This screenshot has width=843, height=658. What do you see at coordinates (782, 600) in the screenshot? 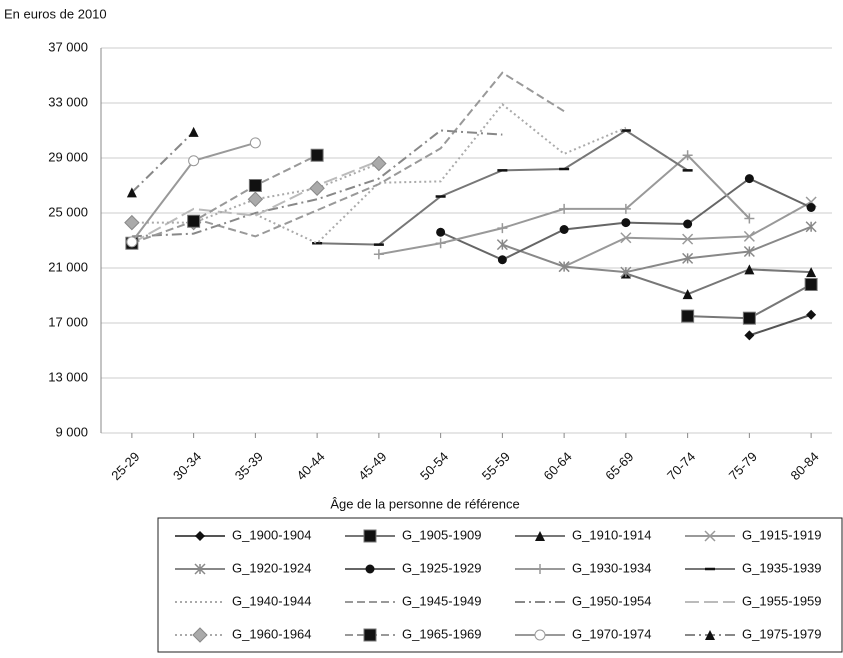
I see `legend-label: G_1955-1959` at bounding box center [782, 600].